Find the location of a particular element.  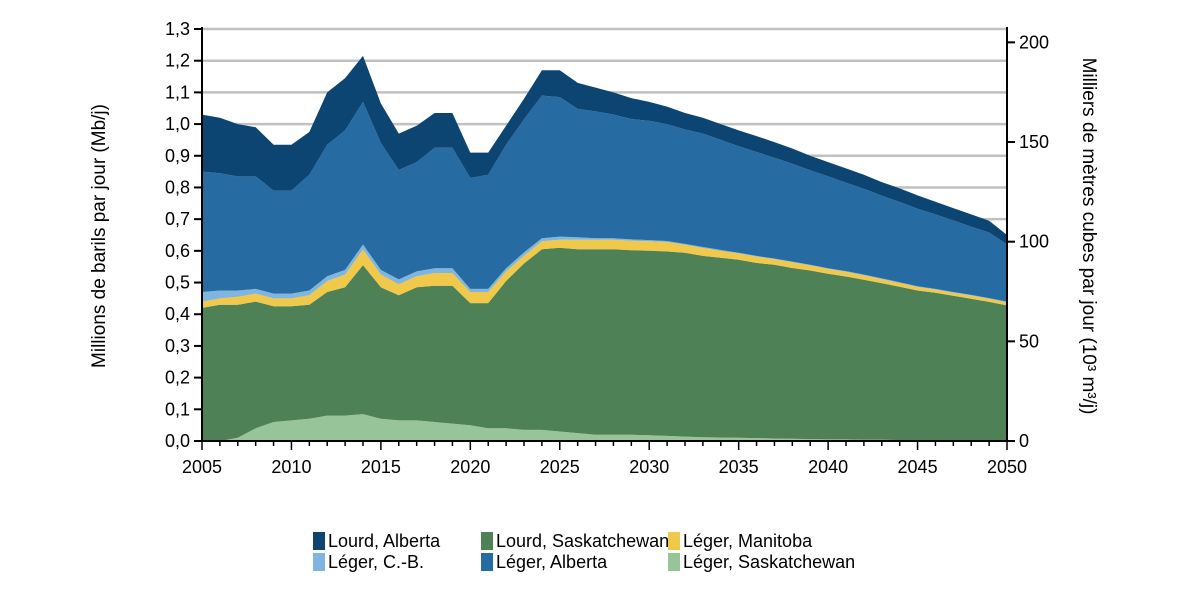

x-tick-label: 2040 is located at coordinates (828, 467).